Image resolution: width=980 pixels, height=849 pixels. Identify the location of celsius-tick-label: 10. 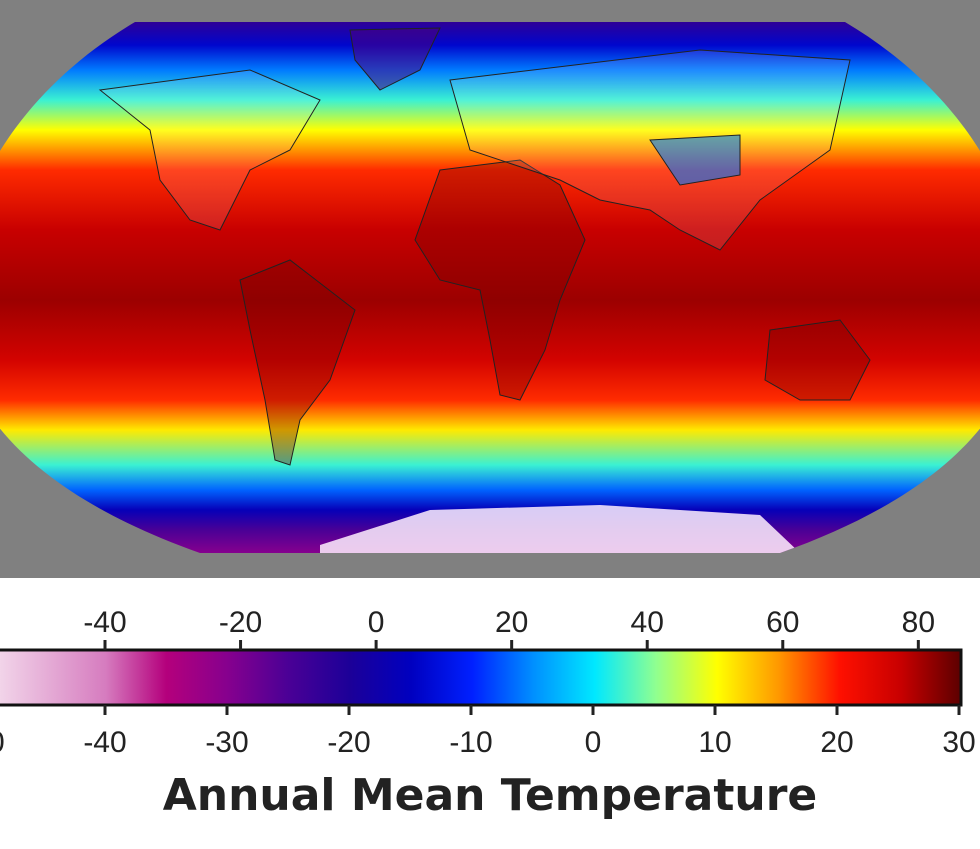
(714, 742).